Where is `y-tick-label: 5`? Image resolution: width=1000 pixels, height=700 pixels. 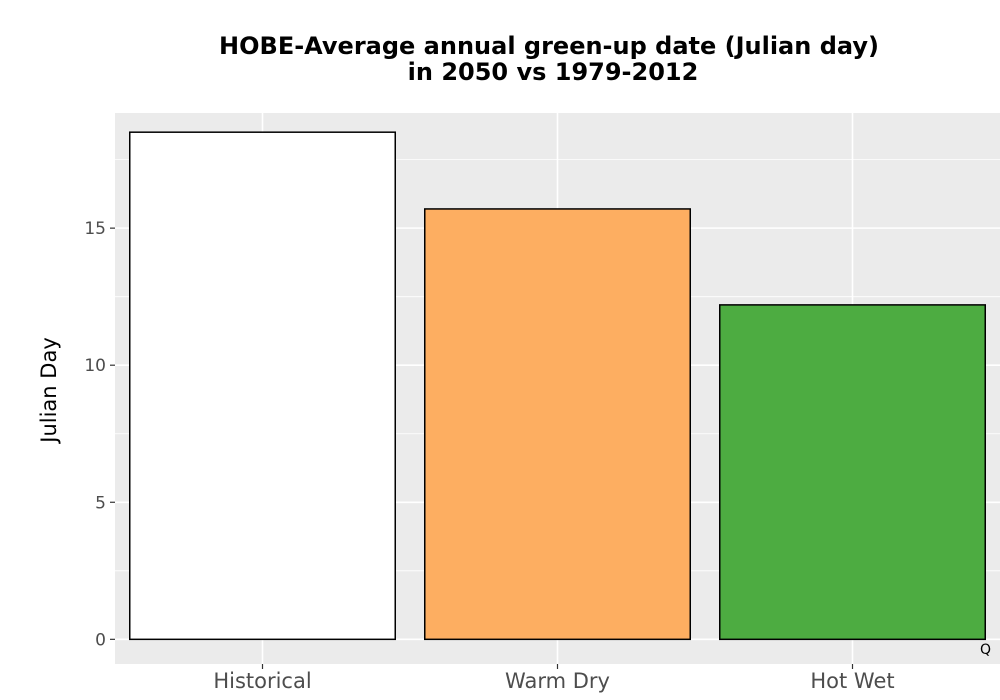
y-tick-label: 5 is located at coordinates (100, 503).